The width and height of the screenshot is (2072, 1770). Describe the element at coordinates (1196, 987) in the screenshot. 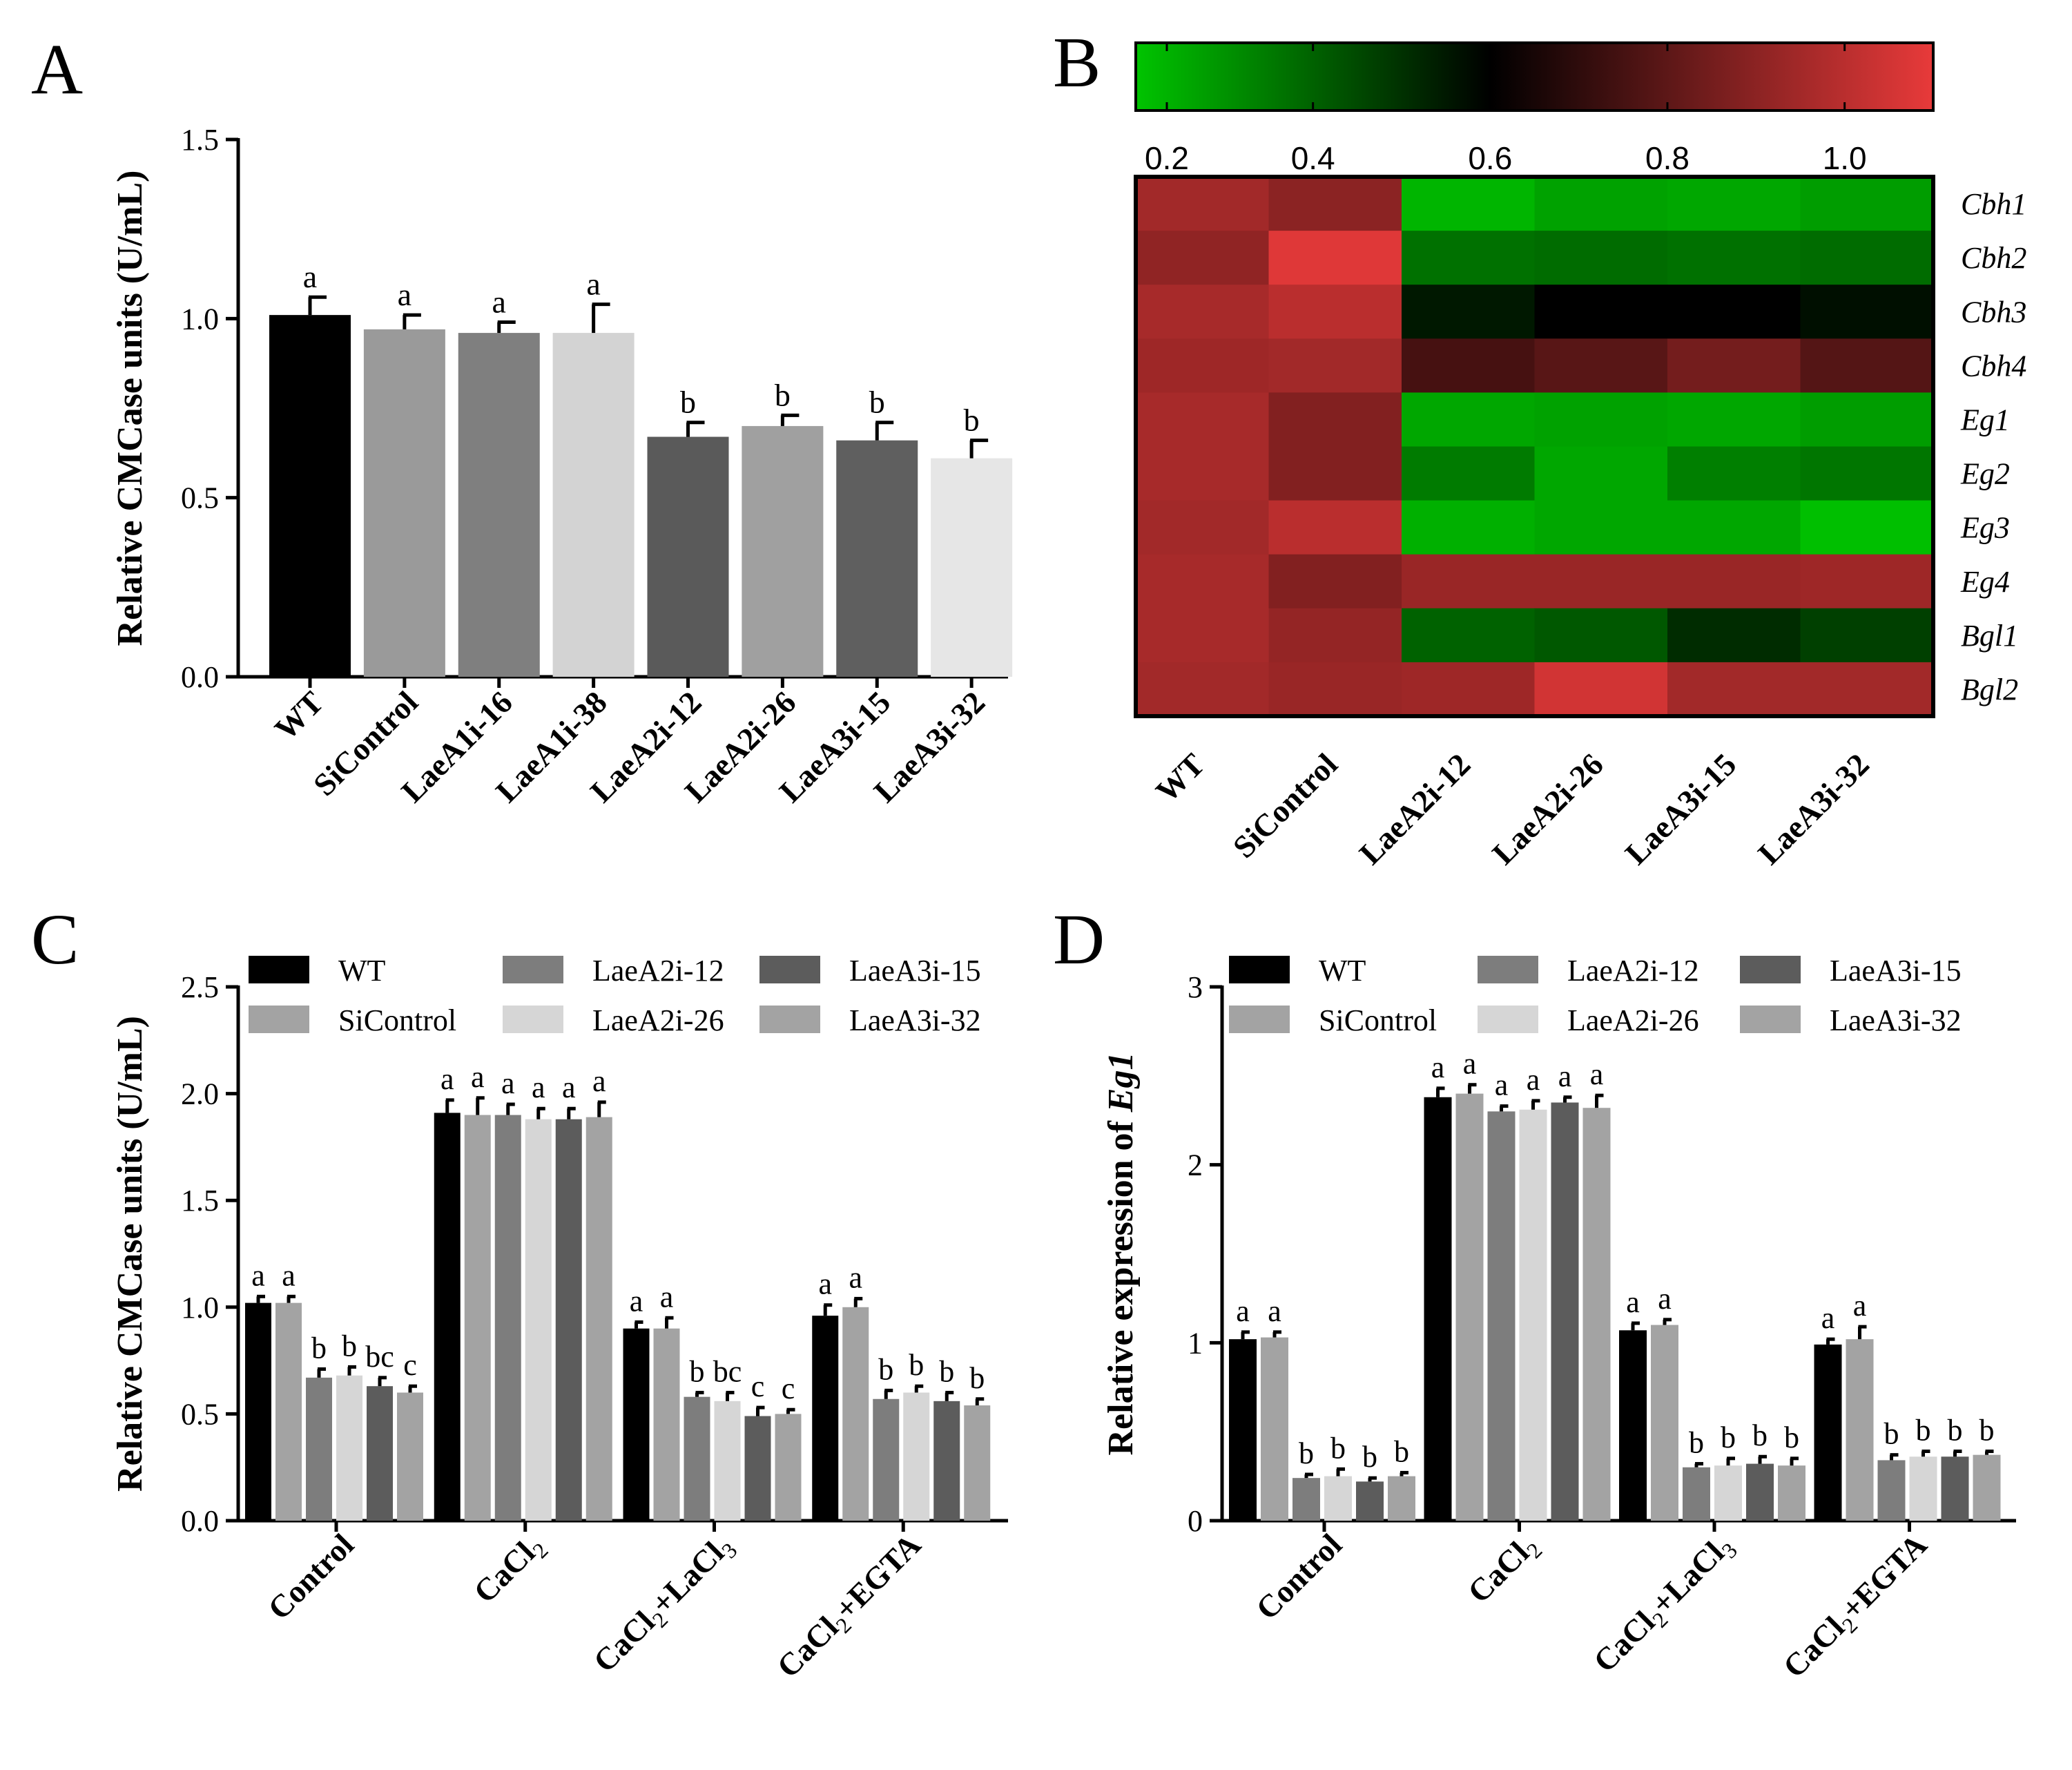

I see `d-y-tick-label: 3` at that location.